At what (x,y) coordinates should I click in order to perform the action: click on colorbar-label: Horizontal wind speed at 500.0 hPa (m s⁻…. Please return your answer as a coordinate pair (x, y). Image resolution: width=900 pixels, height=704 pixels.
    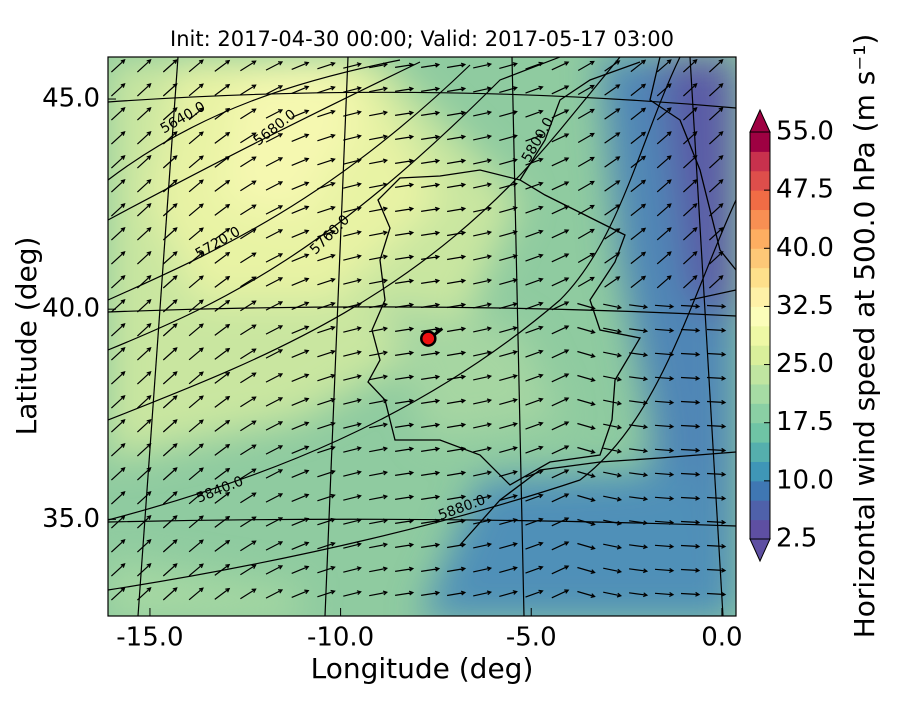
    Looking at the image, I should click on (864, 336).